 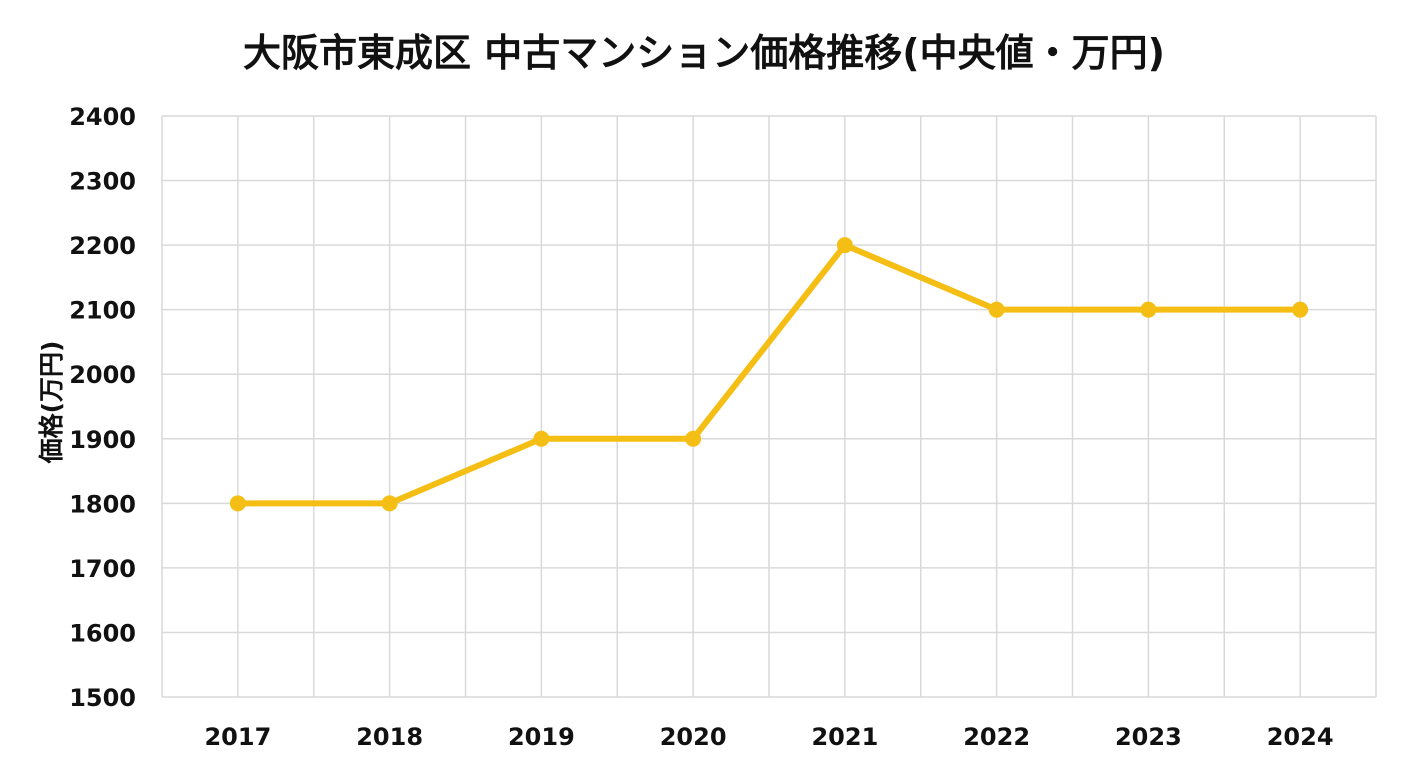 What do you see at coordinates (1300, 737) in the screenshot?
I see `x-tick-label: 2024` at bounding box center [1300, 737].